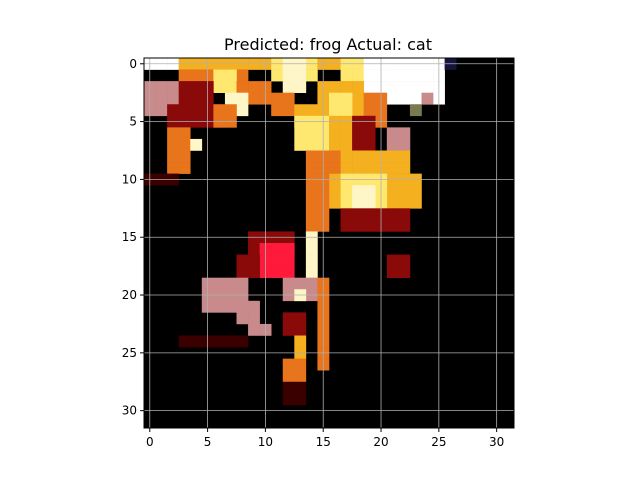 This screenshot has height=480, width=640. I want to click on y-tick-label: 15, so click(129, 237).